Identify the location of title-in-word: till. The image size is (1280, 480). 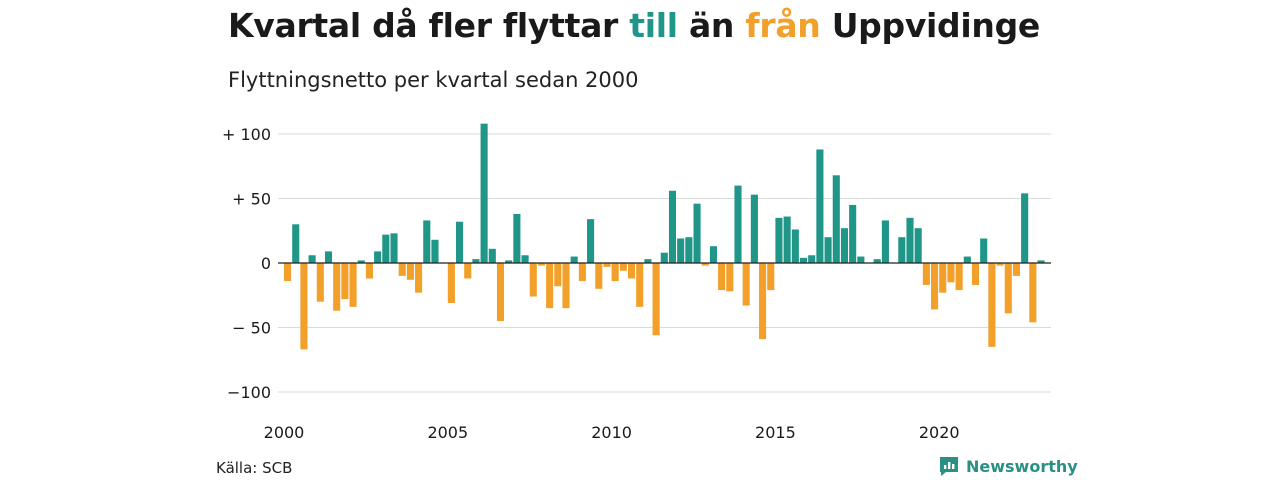
(653, 25).